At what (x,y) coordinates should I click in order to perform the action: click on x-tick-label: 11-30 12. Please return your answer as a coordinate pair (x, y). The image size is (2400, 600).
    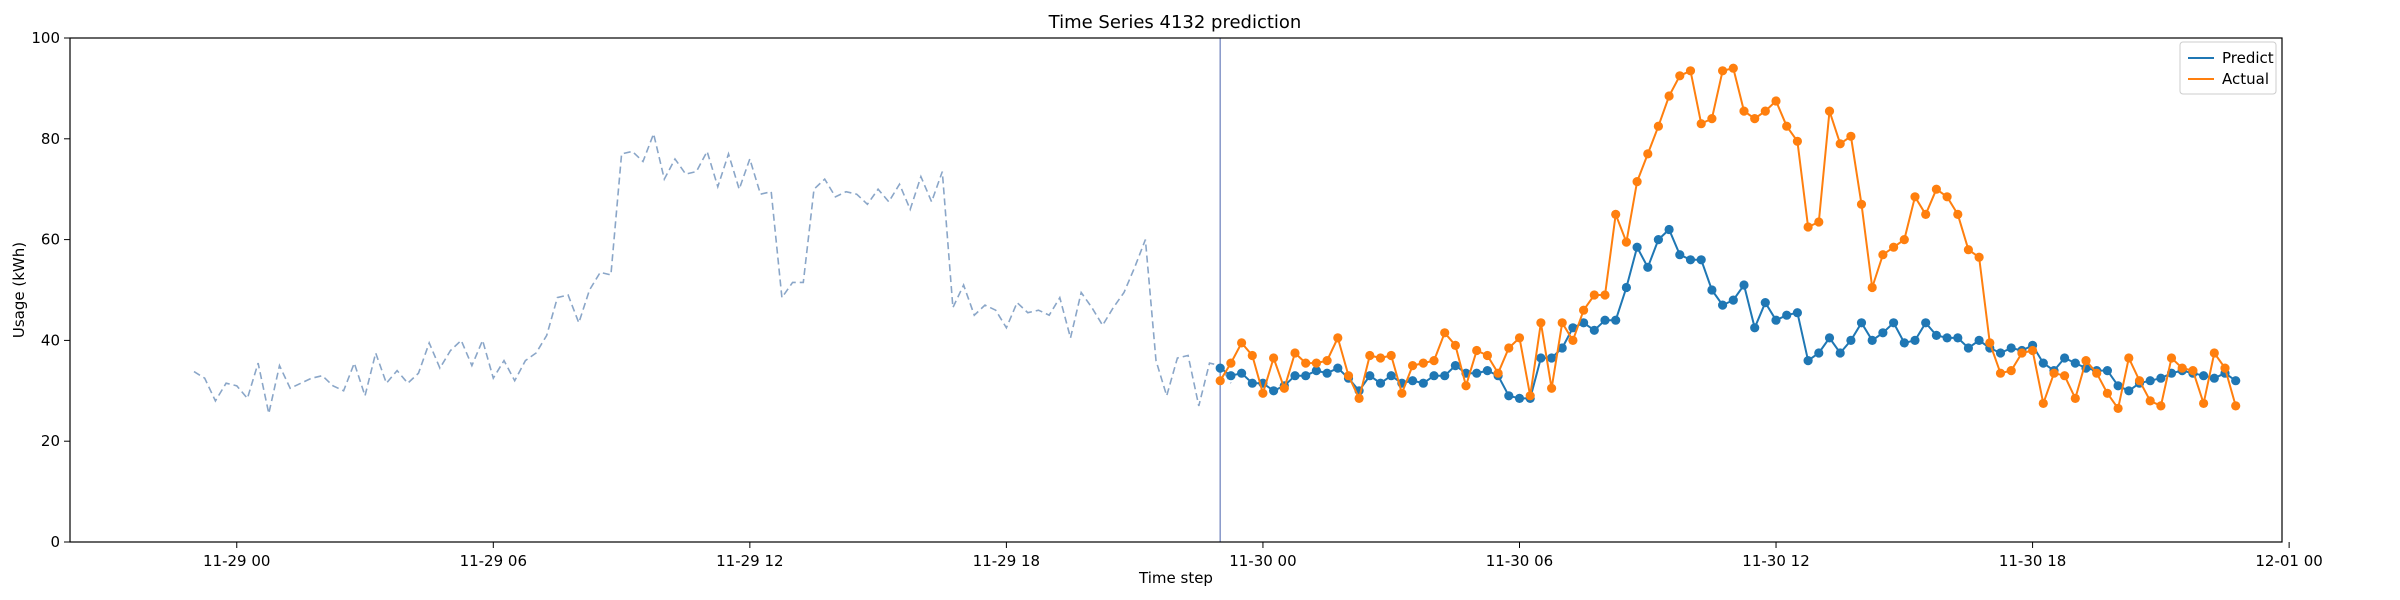
    Looking at the image, I should click on (1775, 561).